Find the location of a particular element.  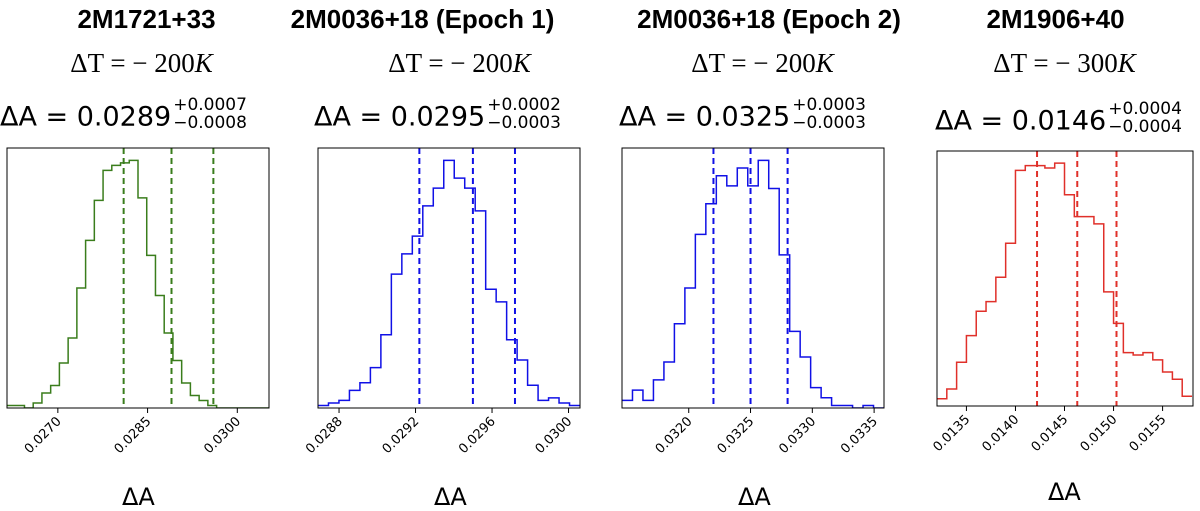

panel-4-histogram: 0.0135 0.0140 0.0145 0.0150 0.0155 is located at coordinates (1062, 302).